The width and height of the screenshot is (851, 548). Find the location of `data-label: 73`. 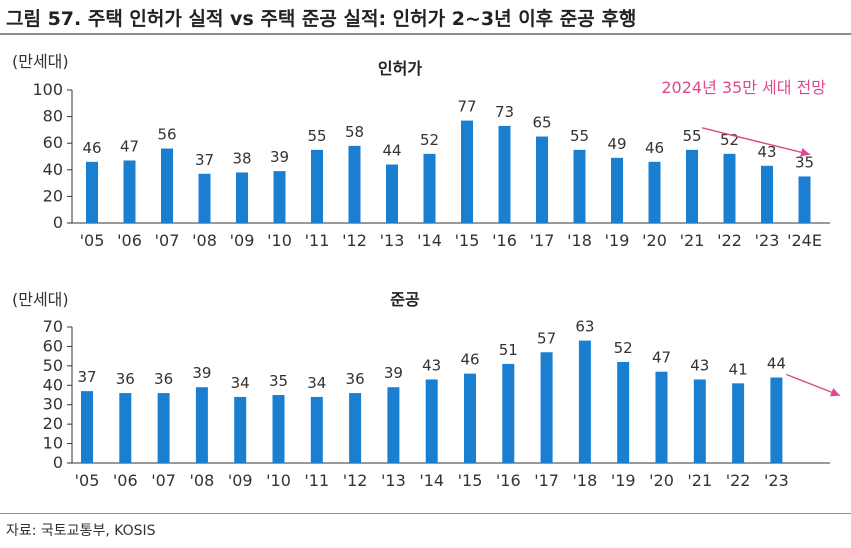

data-label: 73 is located at coordinates (504, 112).